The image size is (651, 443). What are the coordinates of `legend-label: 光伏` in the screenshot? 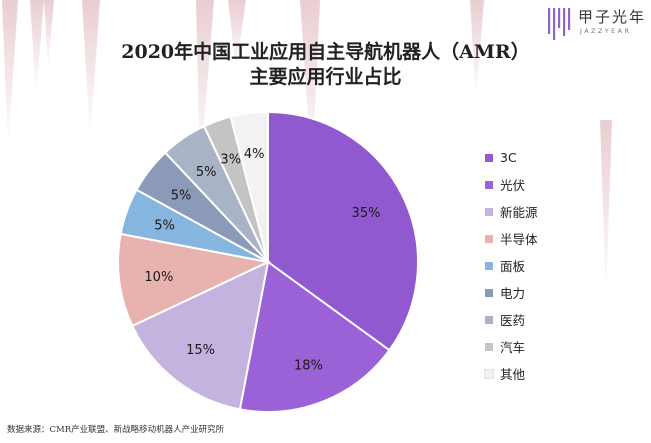 It's located at (513, 185).